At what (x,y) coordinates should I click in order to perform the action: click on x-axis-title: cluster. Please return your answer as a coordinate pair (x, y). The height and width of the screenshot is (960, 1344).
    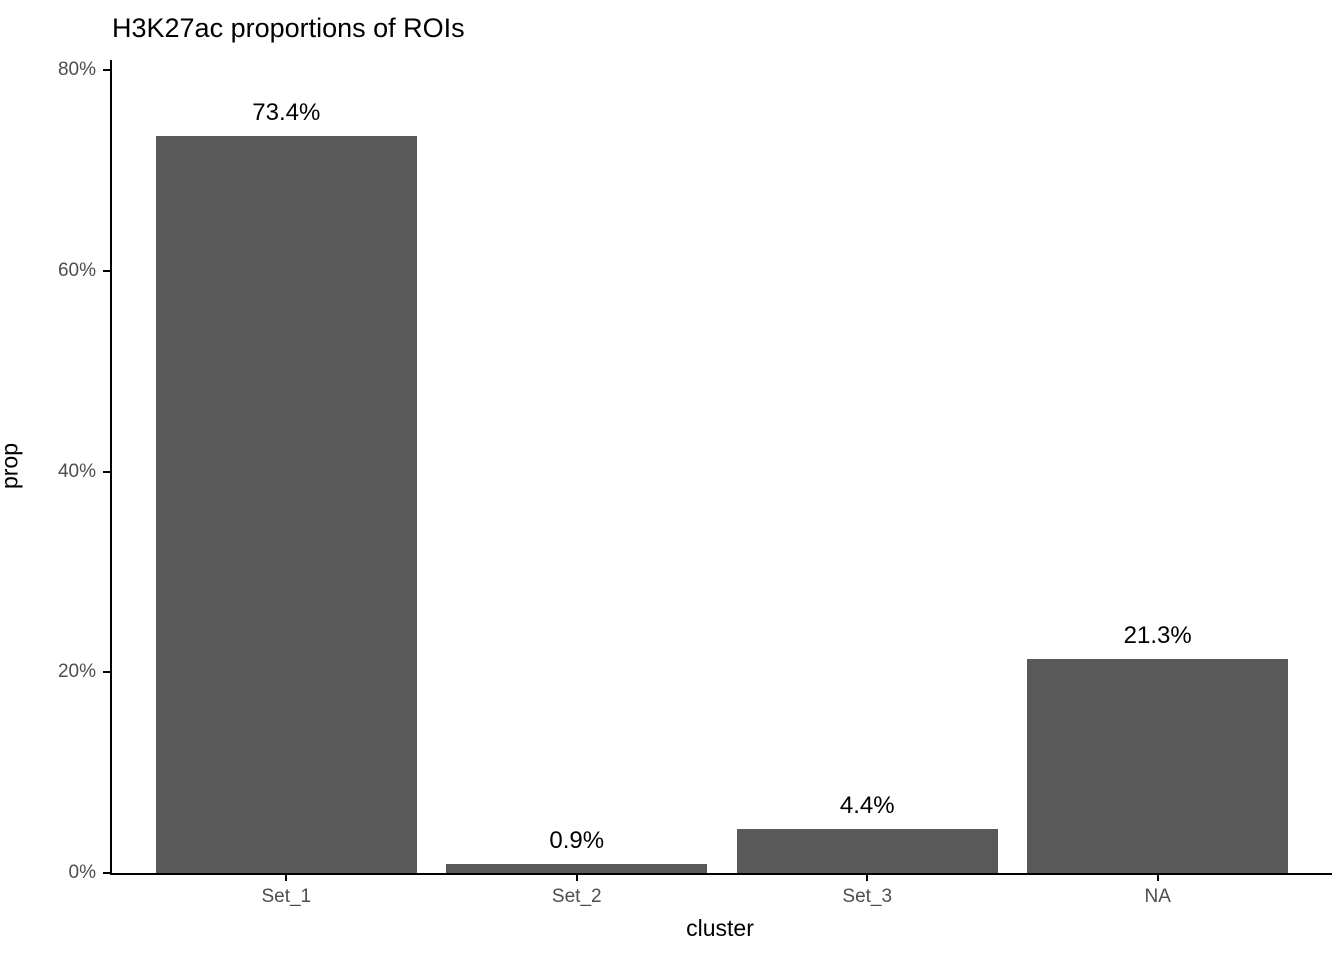
    Looking at the image, I should click on (720, 928).